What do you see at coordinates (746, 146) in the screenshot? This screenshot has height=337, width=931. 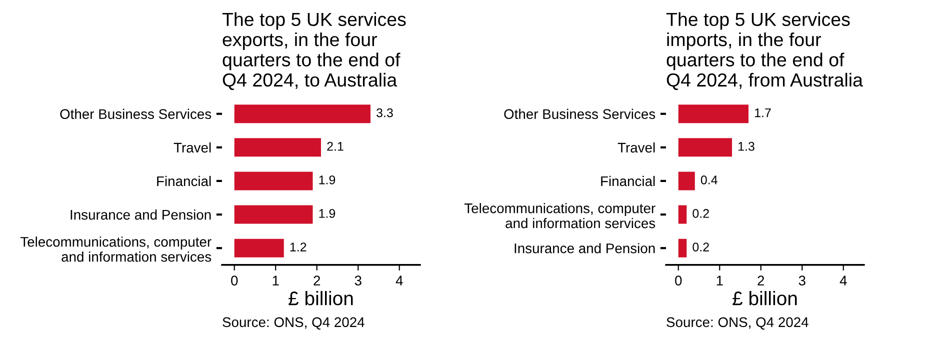 I see `data-label: 1.3` at bounding box center [746, 146].